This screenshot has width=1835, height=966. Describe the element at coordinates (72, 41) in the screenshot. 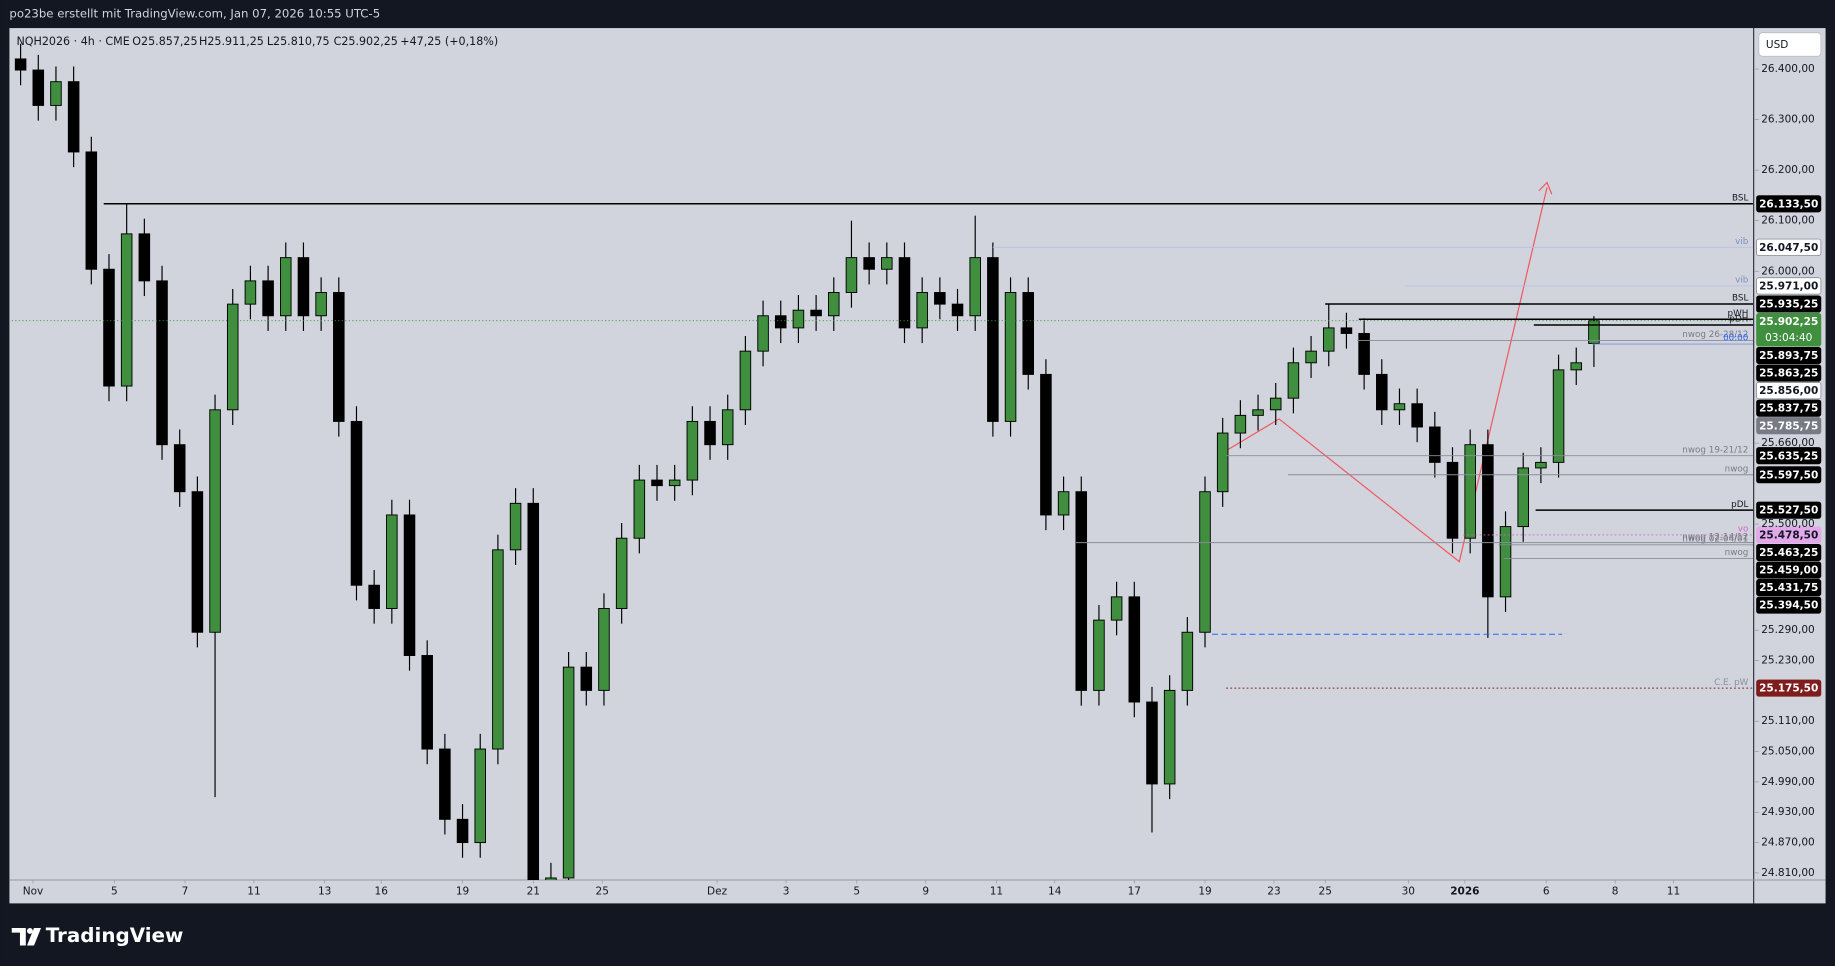

I see `symbol: NQH2026 · 4h · CME` at that location.